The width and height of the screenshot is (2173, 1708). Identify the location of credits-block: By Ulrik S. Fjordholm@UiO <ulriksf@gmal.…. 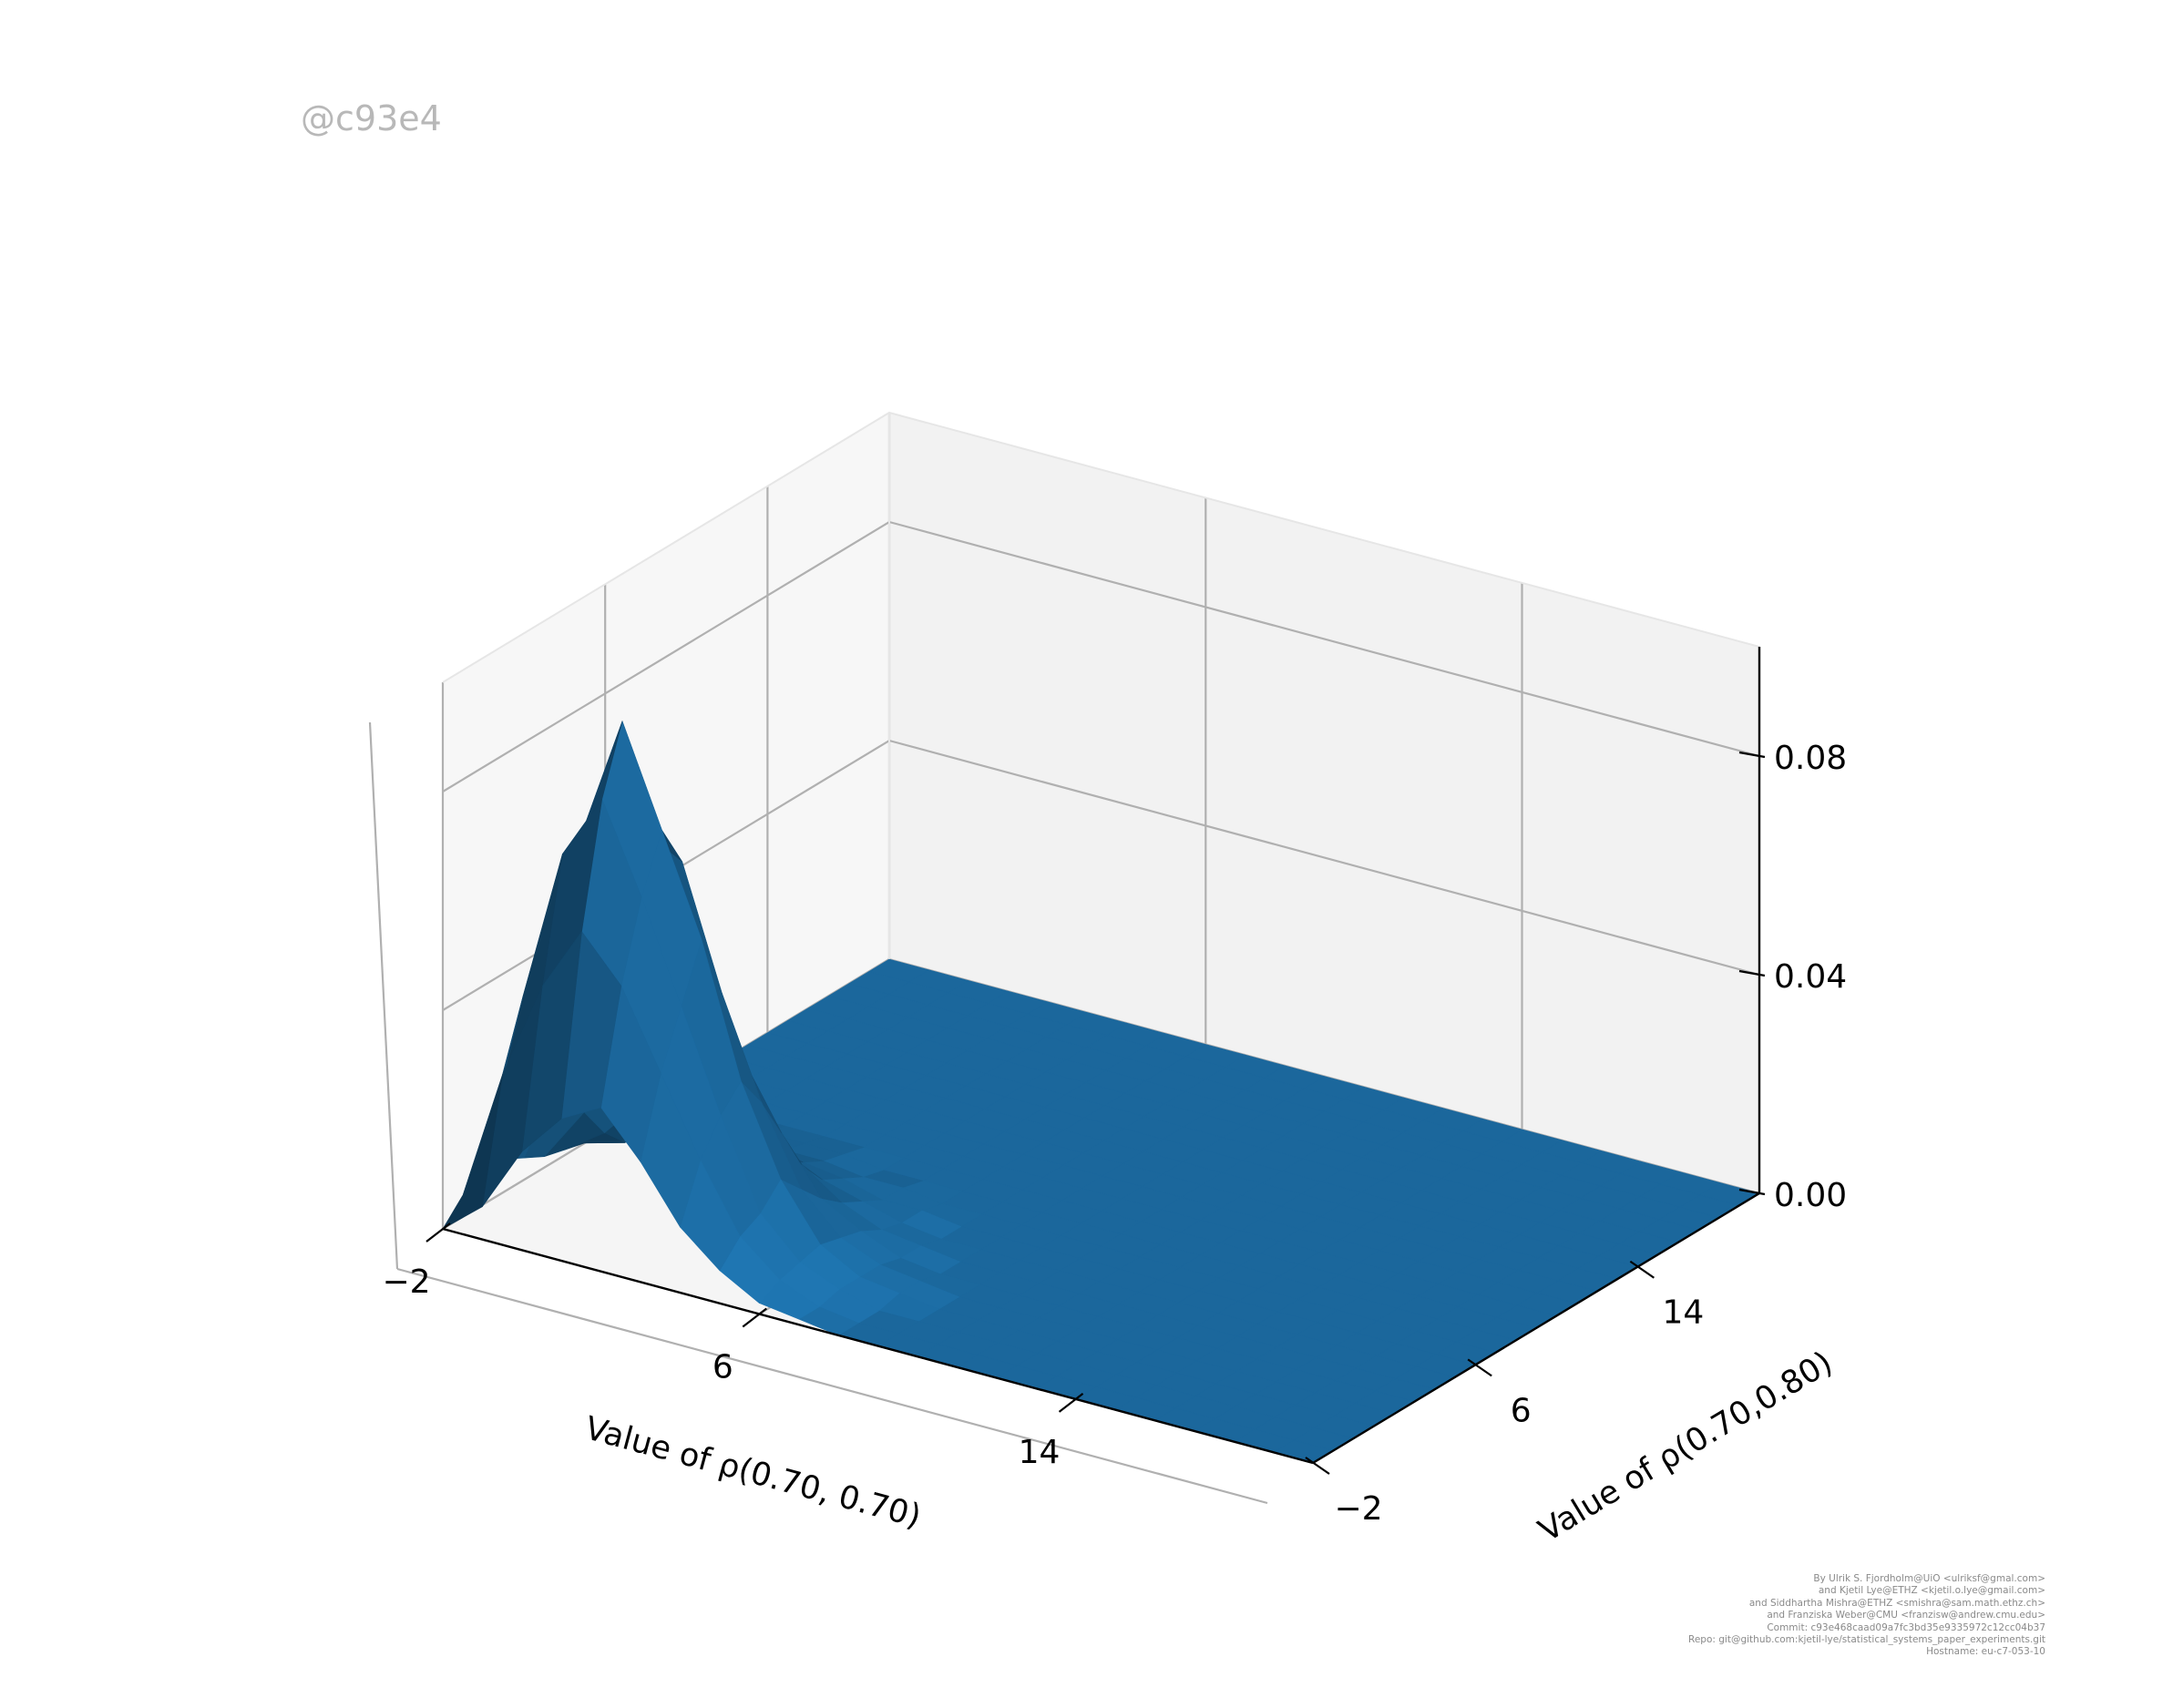
(1635, 1616).